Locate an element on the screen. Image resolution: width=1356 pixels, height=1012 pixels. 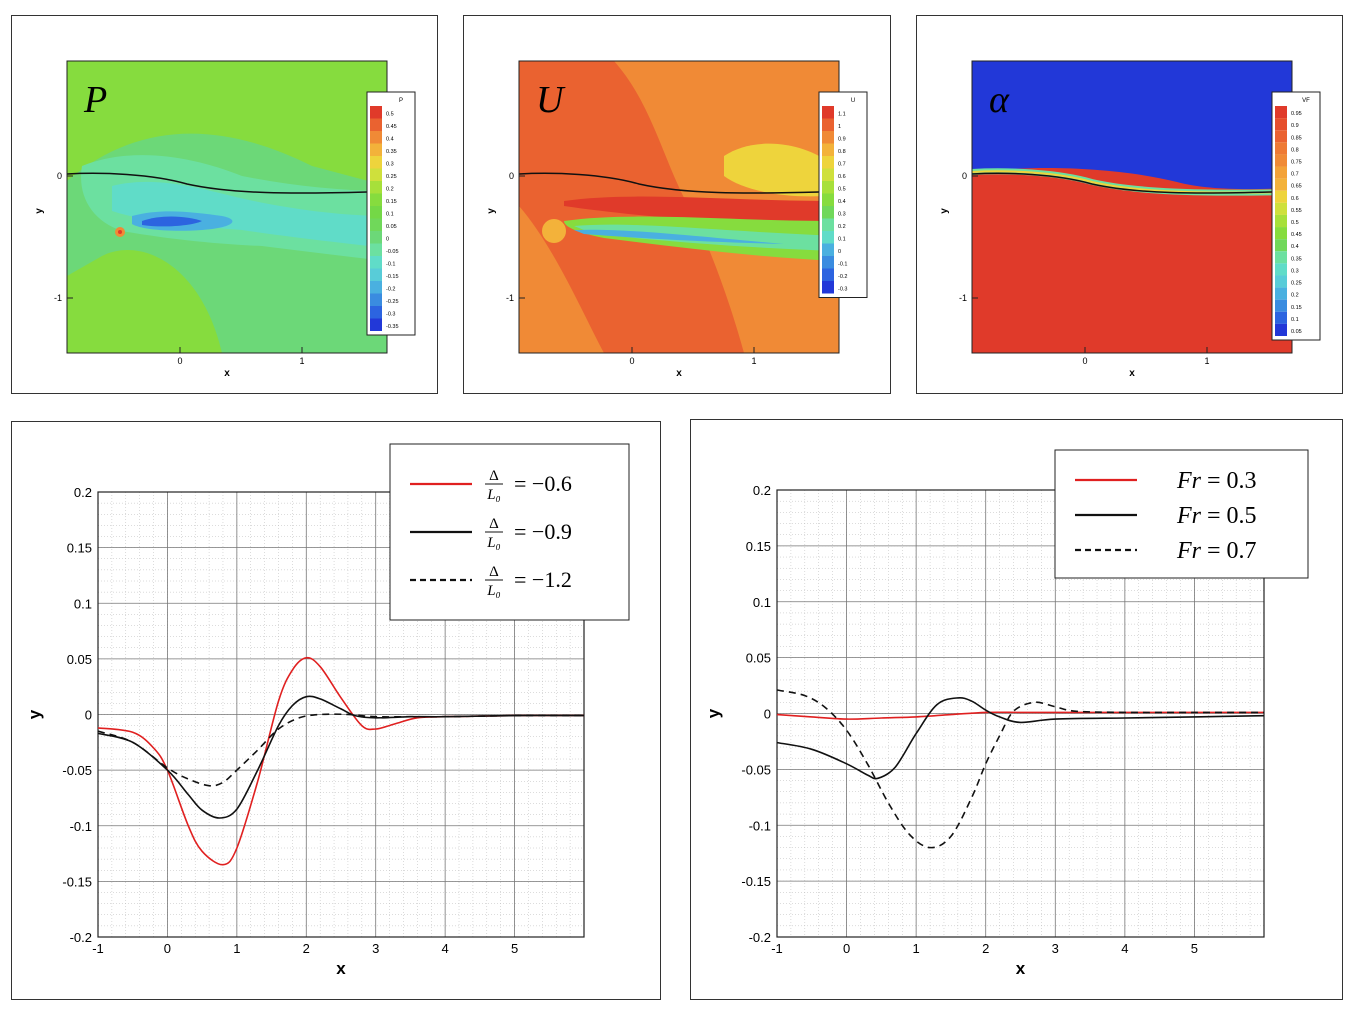
legend-entry-label: = −0.9 is located at coordinates (543, 531).